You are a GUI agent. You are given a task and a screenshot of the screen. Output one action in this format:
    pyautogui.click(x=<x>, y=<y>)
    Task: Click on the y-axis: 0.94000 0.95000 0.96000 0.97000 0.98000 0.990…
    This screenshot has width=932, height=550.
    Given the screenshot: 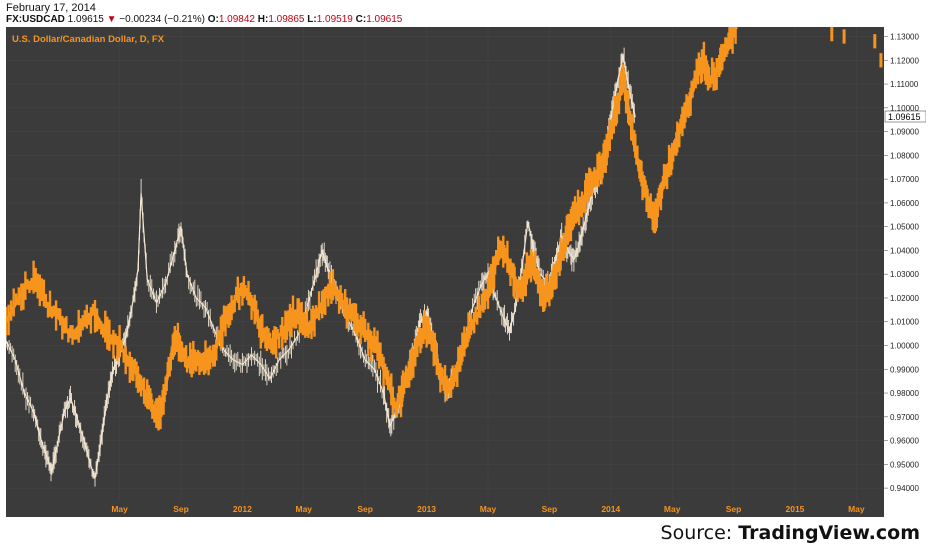 What is the action you would take?
    pyautogui.click(x=901, y=263)
    